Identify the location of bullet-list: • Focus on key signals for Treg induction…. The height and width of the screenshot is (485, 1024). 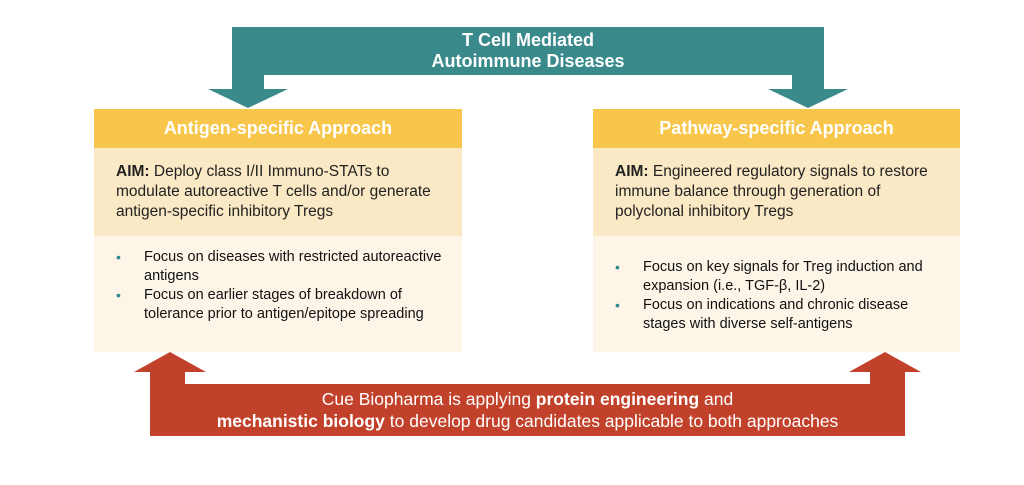
(778, 296).